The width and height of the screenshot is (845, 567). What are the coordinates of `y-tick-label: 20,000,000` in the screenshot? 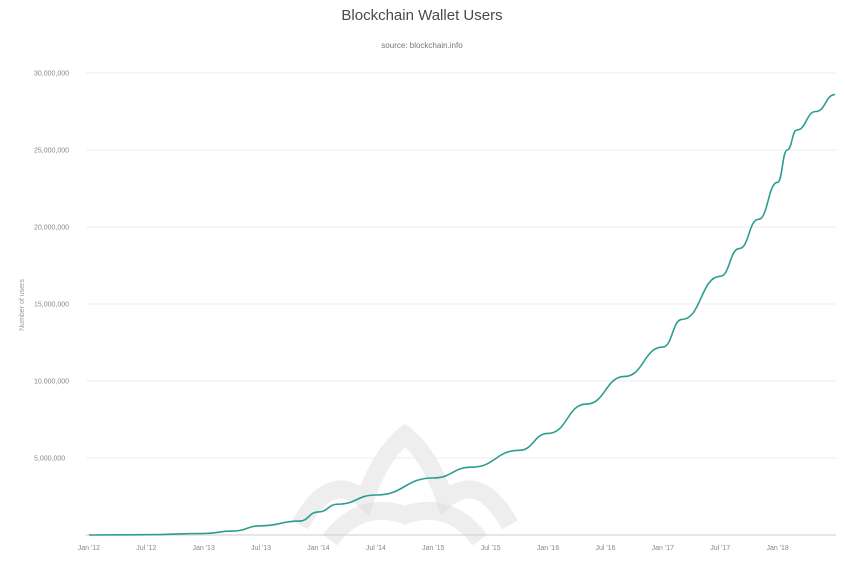 It's located at (51, 228).